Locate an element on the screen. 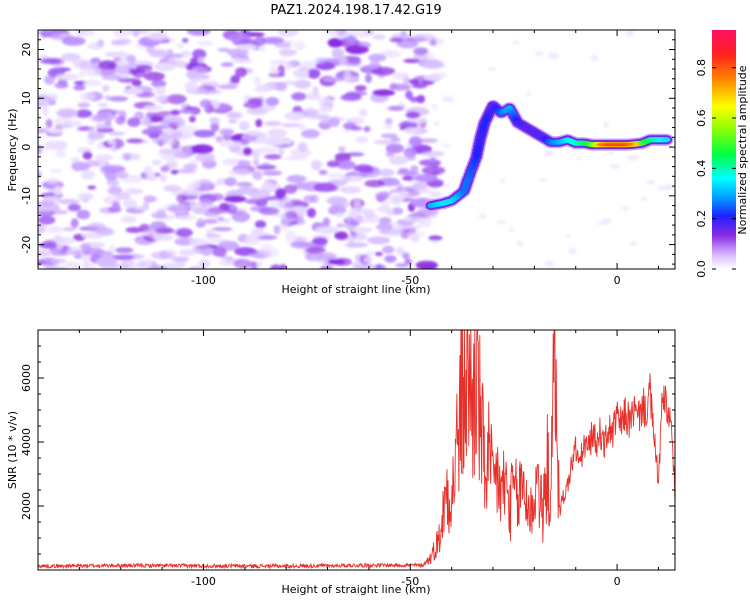 The height and width of the screenshot is (600, 750). spectrogram-signal-track is located at coordinates (549, 155).